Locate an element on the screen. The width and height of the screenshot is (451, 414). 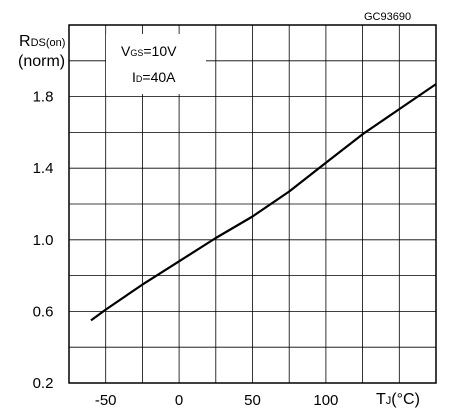
figure-id: GC93690 is located at coordinates (387, 17).